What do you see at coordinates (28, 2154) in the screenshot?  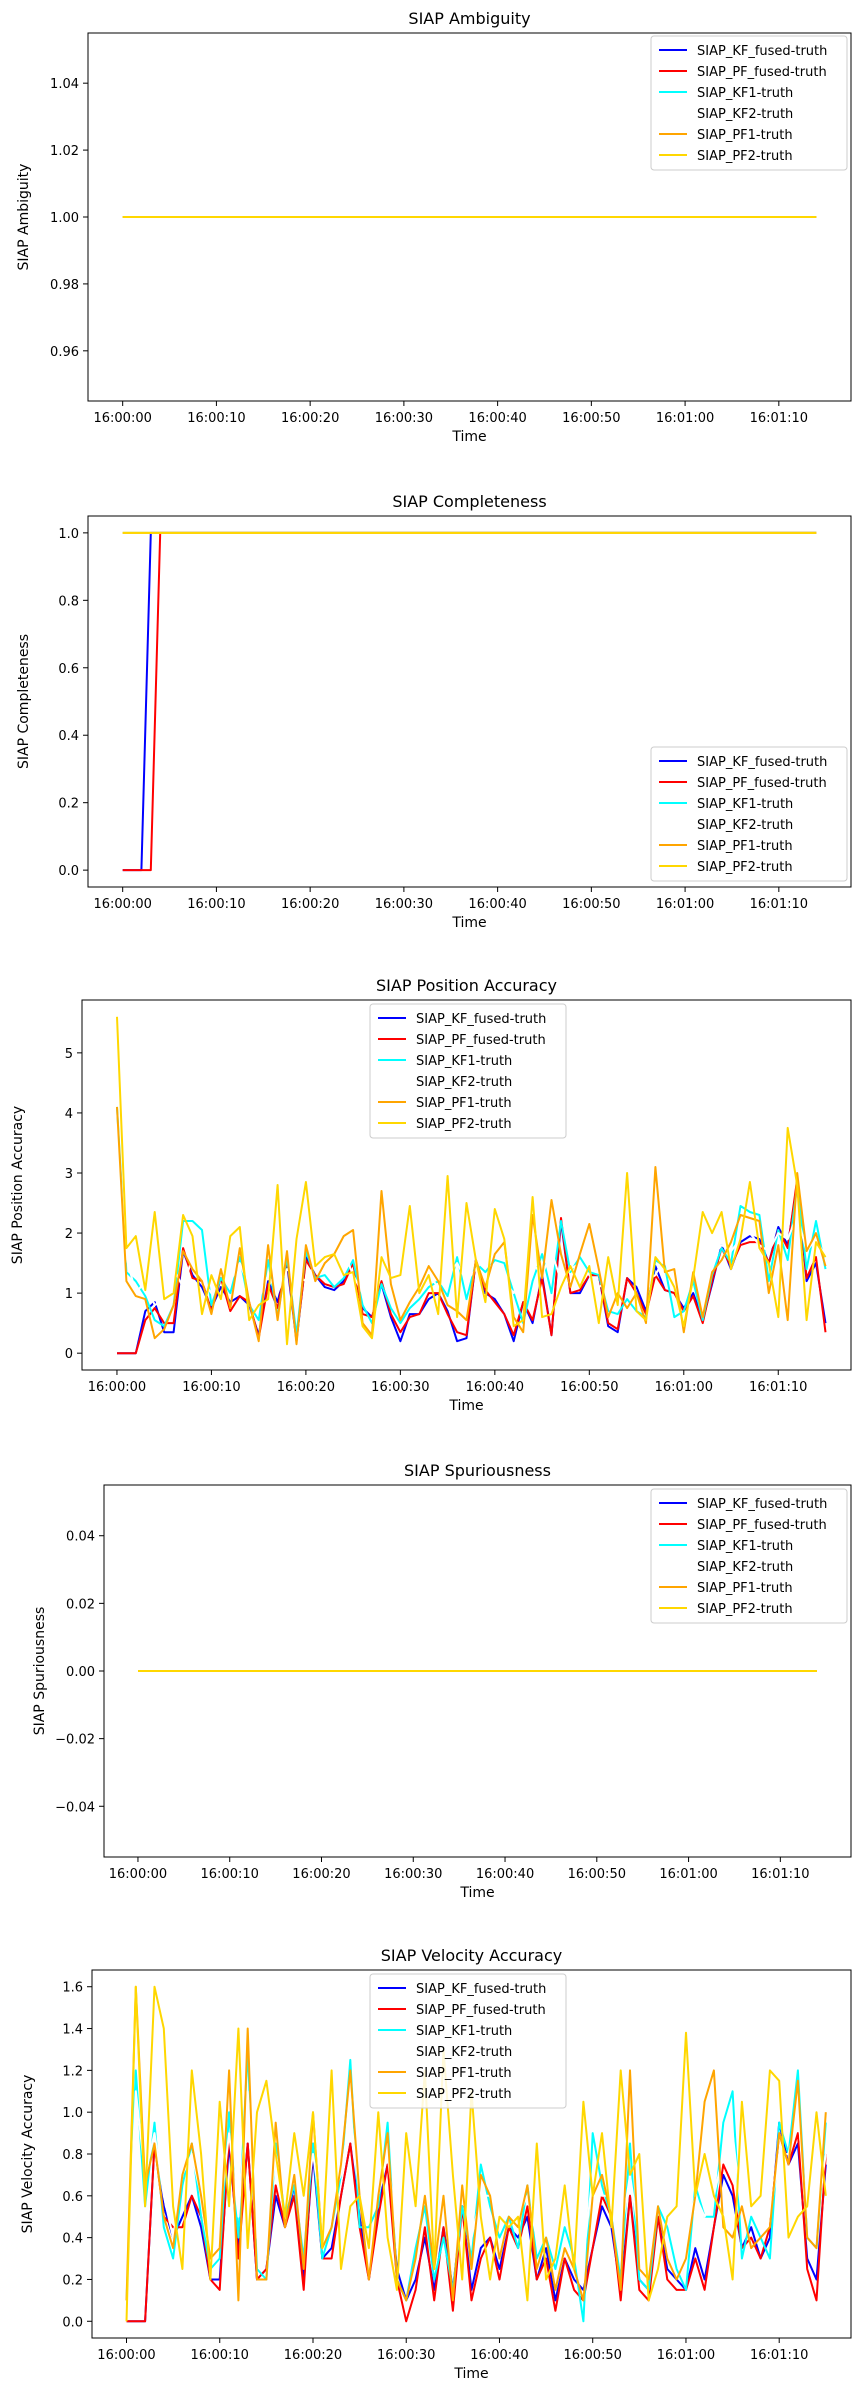 I see `y-axis-label: SIAP Velocity Accuracy` at bounding box center [28, 2154].